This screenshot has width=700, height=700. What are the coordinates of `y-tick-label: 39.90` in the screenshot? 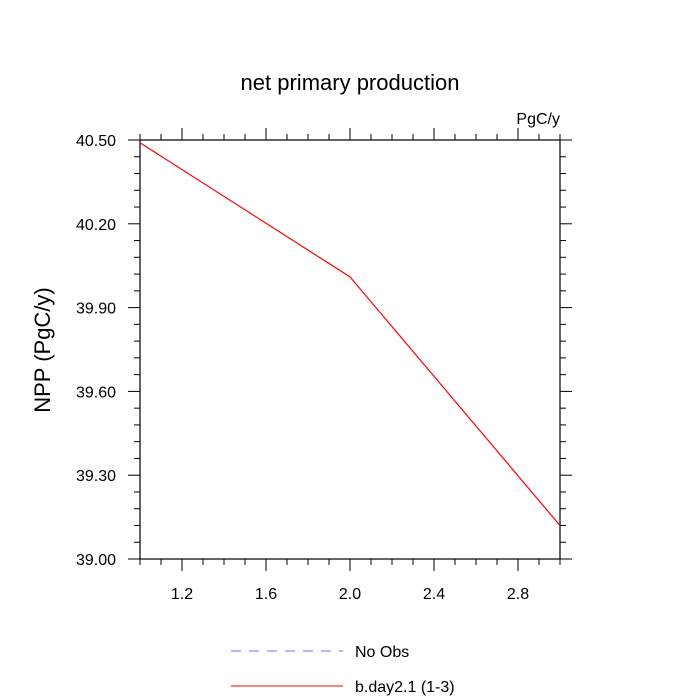 It's located at (96, 309).